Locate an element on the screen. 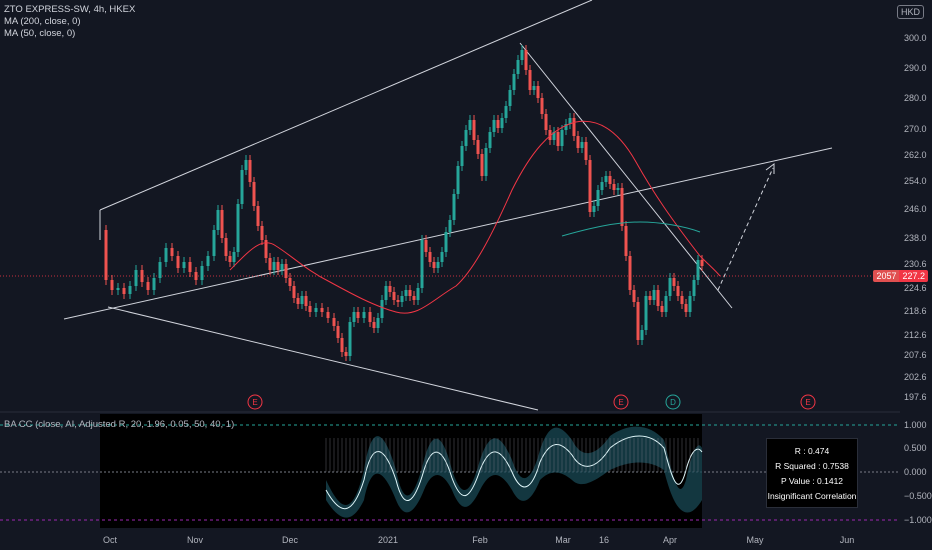  projection-arrow is located at coordinates (745, 229).